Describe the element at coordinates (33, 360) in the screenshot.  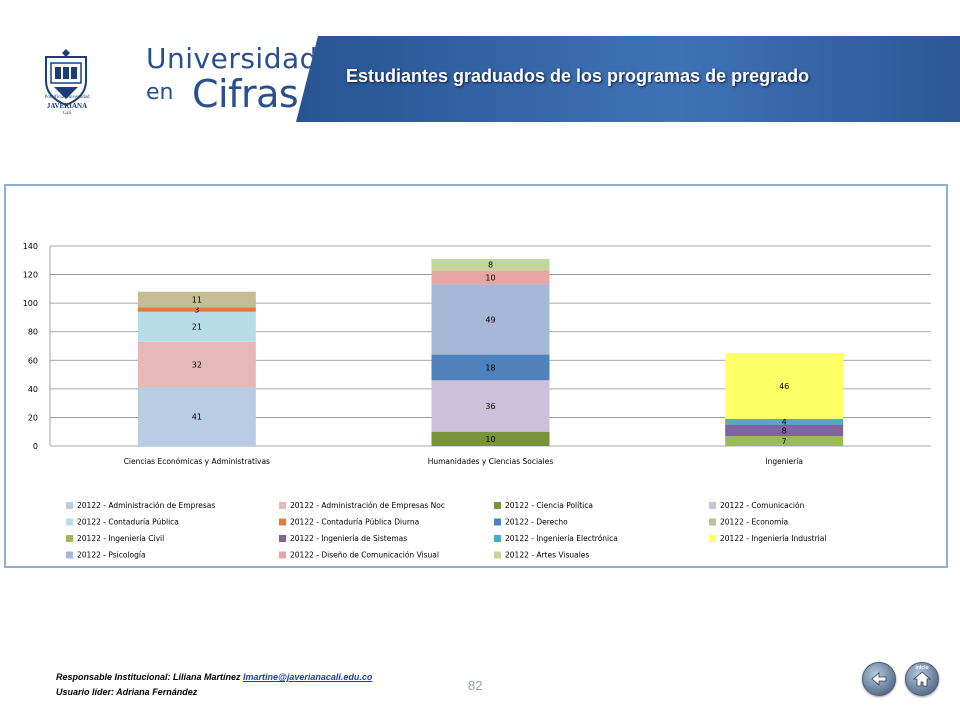
I see `y-tick-label: 60` at that location.